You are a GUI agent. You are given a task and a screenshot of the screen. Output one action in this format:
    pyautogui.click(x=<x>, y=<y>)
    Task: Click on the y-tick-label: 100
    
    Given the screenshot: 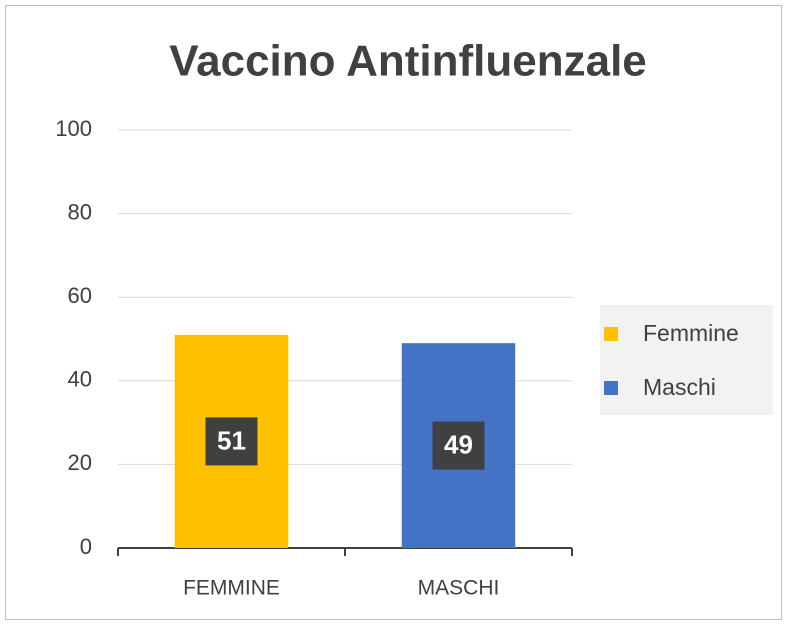 What is the action you would take?
    pyautogui.click(x=73, y=128)
    